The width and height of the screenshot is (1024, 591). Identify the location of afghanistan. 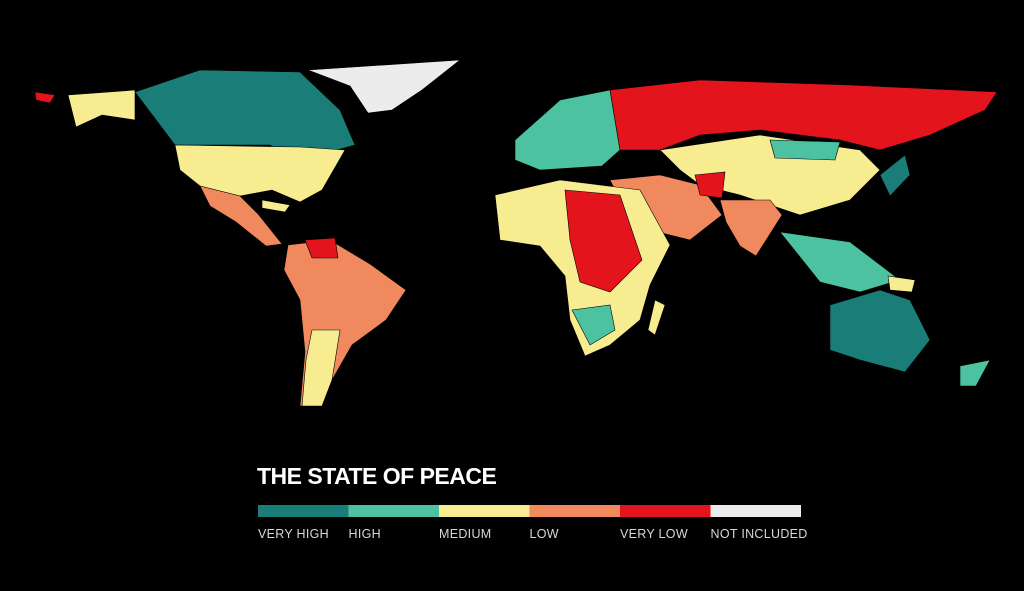
(710, 185).